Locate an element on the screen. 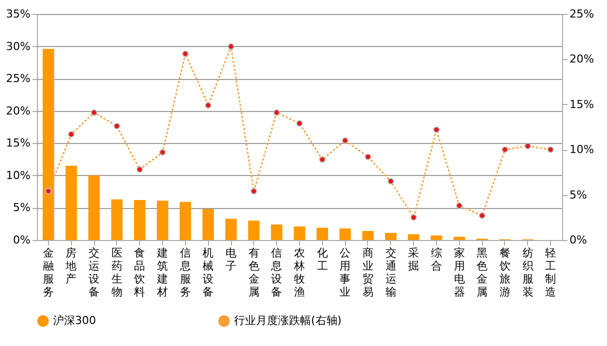 This screenshot has height=346, width=607. y2-tick-label: 10% is located at coordinates (582, 149).